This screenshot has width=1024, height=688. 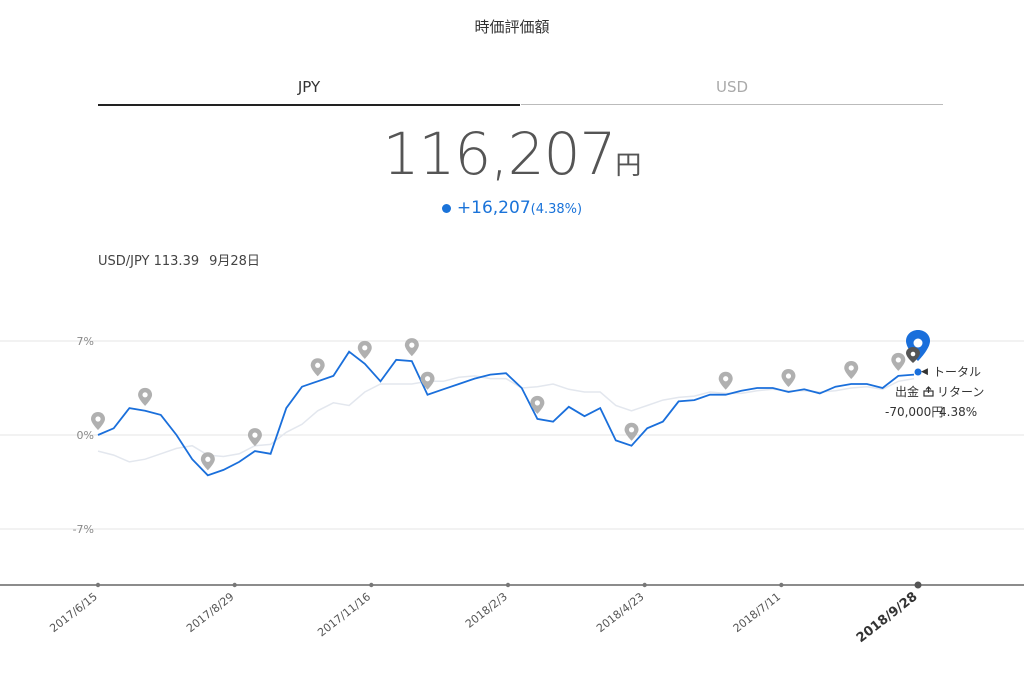 What do you see at coordinates (556, 209) in the screenshot?
I see `gain-percent: (4.38%)` at bounding box center [556, 209].